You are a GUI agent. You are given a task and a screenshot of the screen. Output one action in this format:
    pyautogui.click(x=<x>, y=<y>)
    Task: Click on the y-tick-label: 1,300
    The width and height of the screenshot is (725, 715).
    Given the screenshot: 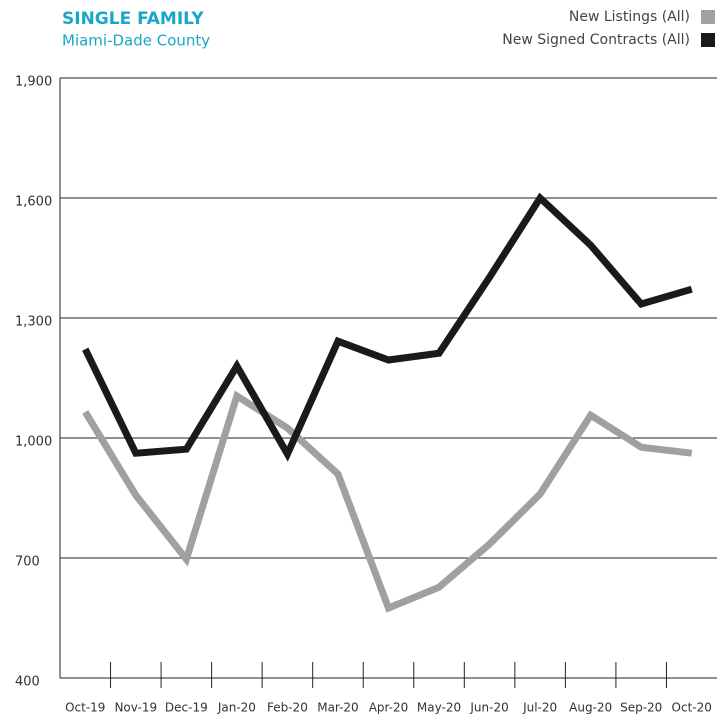 What is the action you would take?
    pyautogui.click(x=33, y=322)
    